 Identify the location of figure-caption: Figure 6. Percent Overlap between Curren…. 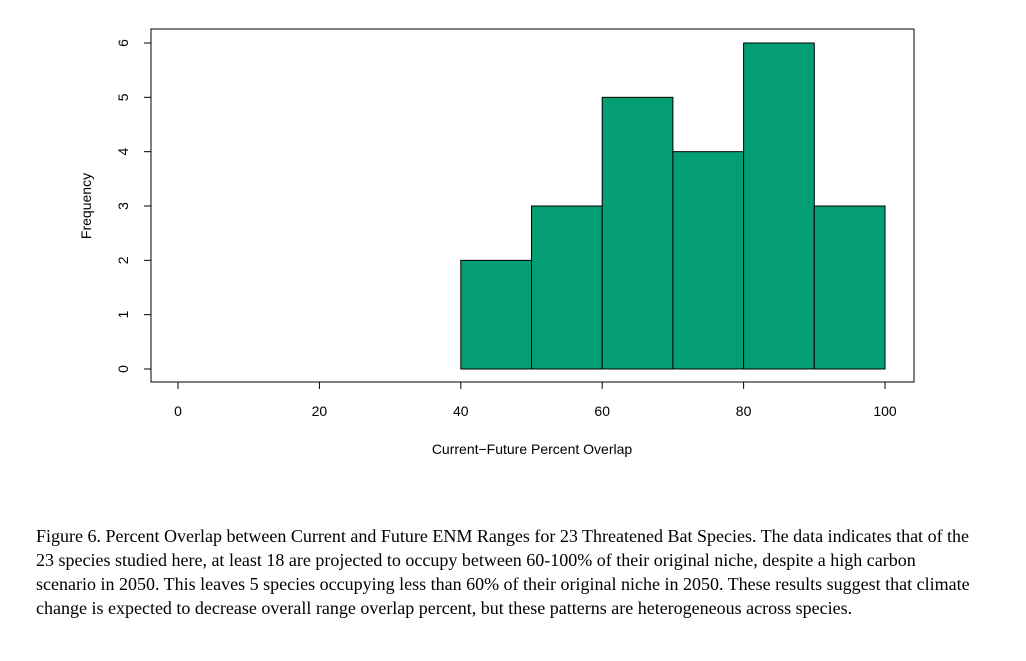
(503, 572).